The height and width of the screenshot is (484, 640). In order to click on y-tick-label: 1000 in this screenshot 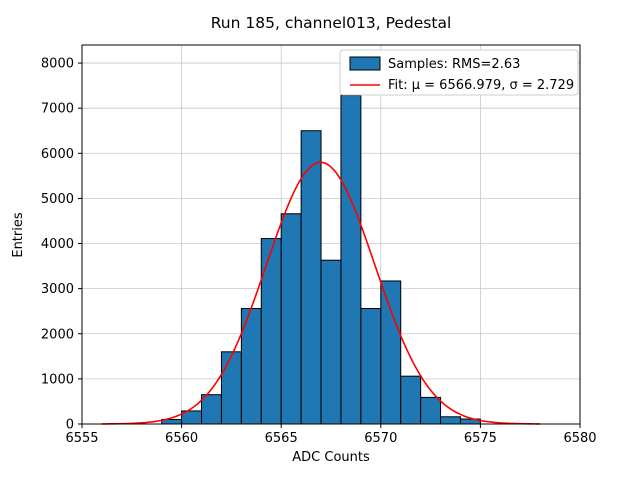, I will do `click(57, 379)`.